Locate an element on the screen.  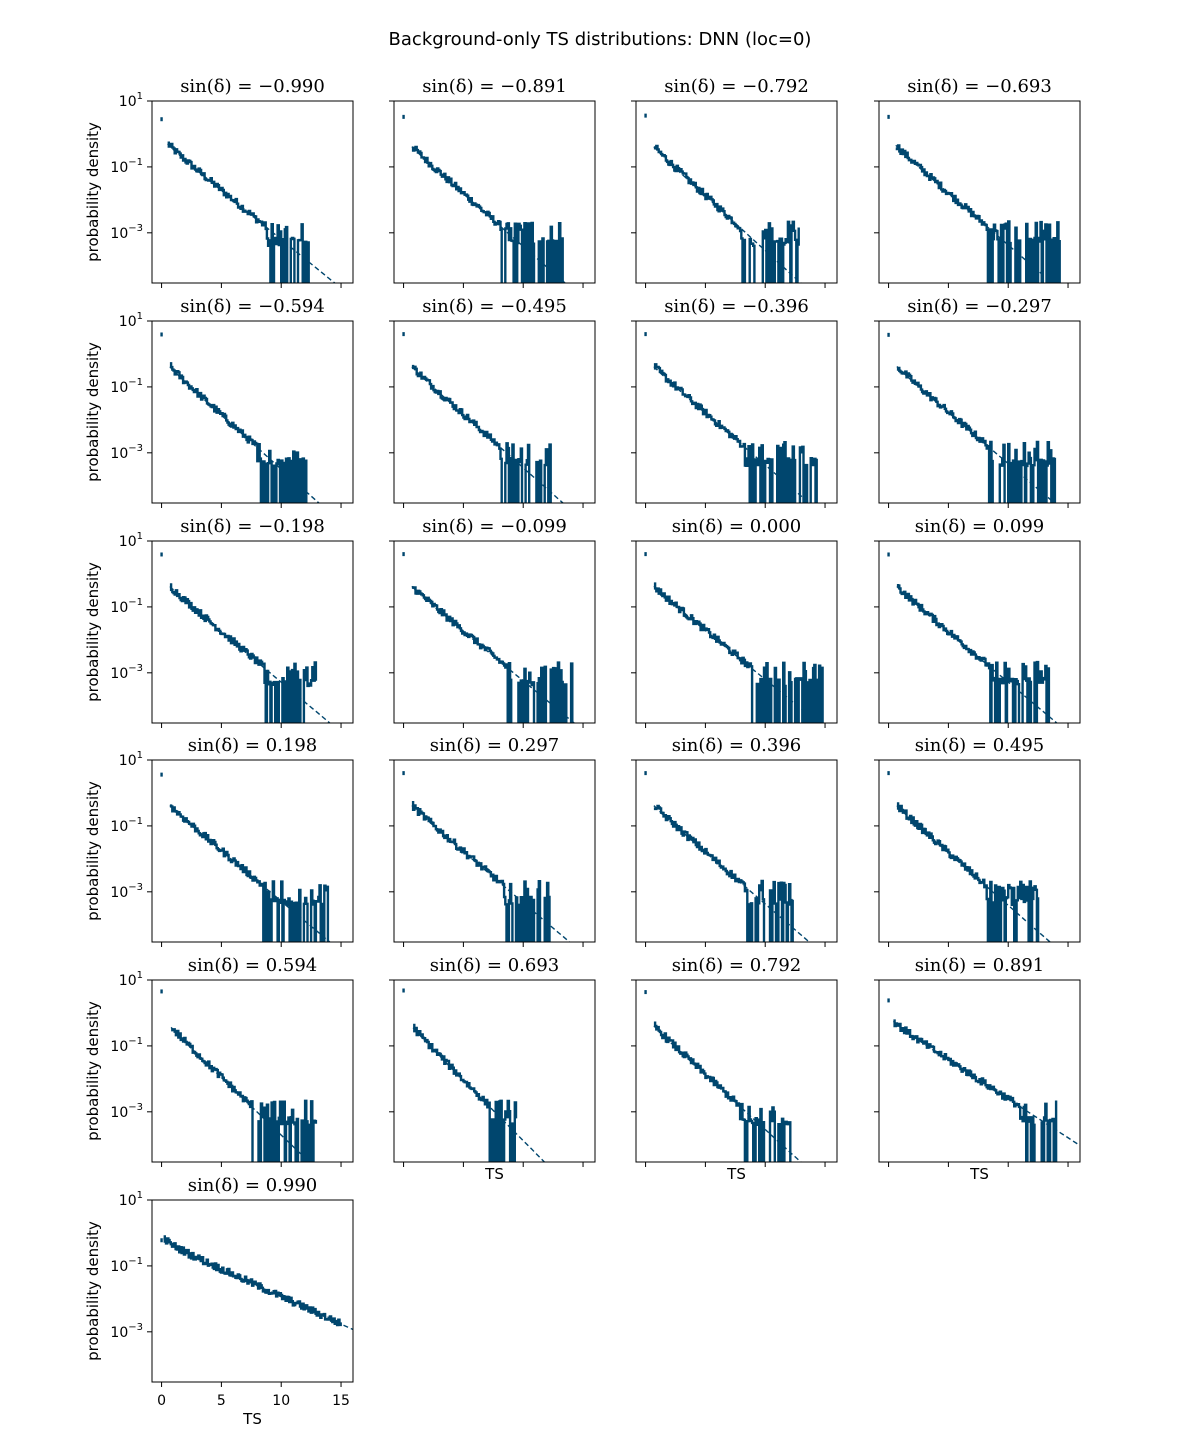
subplot-title: sin(δ) = 0.495 is located at coordinates (980, 745).